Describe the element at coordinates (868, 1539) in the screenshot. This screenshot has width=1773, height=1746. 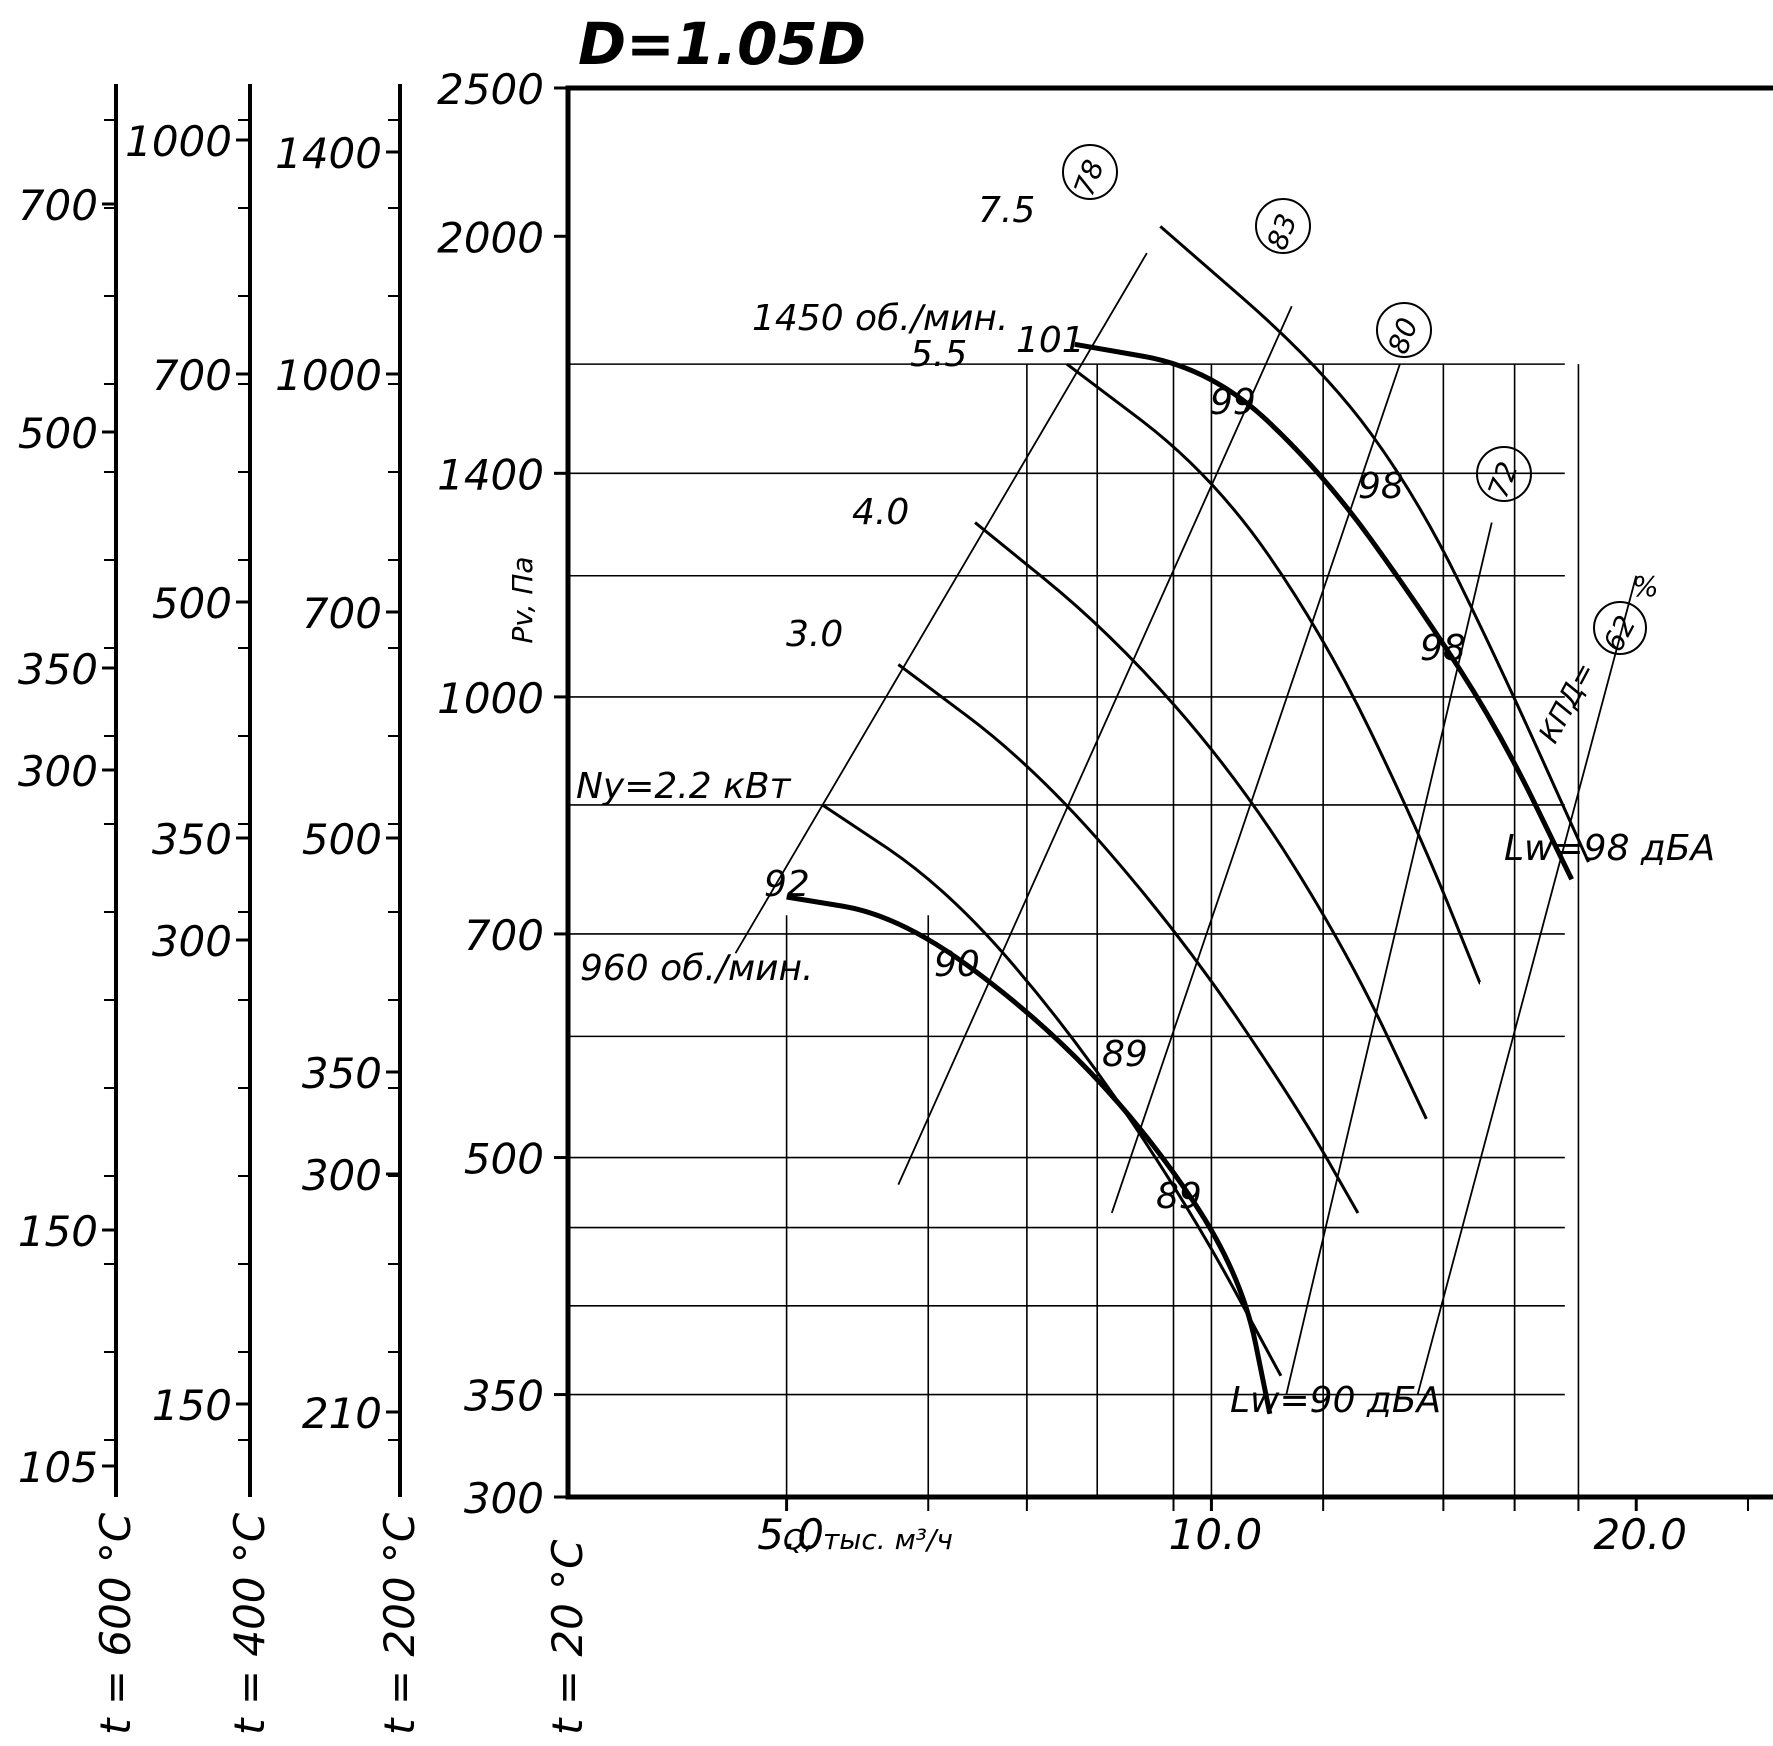
I see `x-axis-title: Q, тыс. м³/ч` at that location.